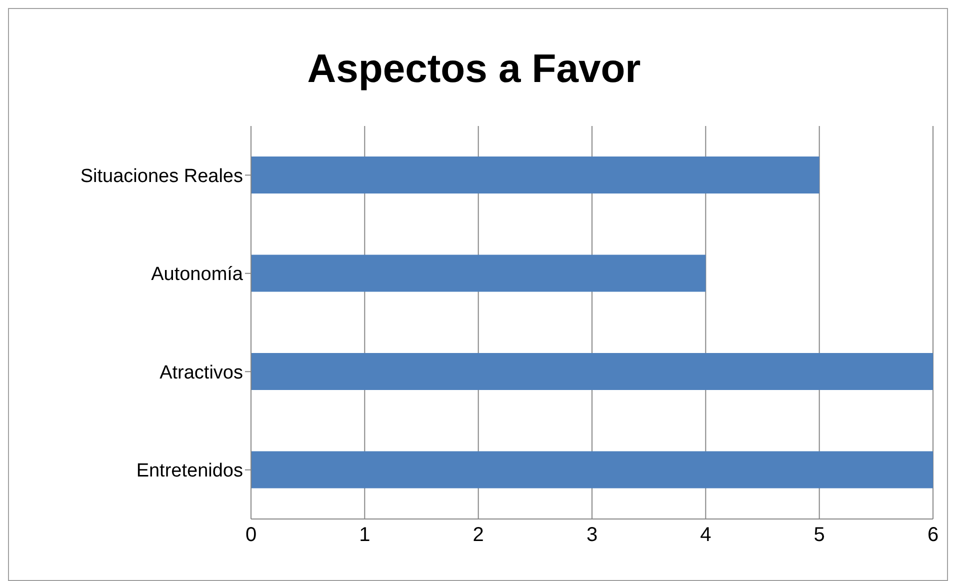 The height and width of the screenshot is (581, 956). Describe the element at coordinates (478, 535) in the screenshot. I see `x-tick-label: 2` at that location.